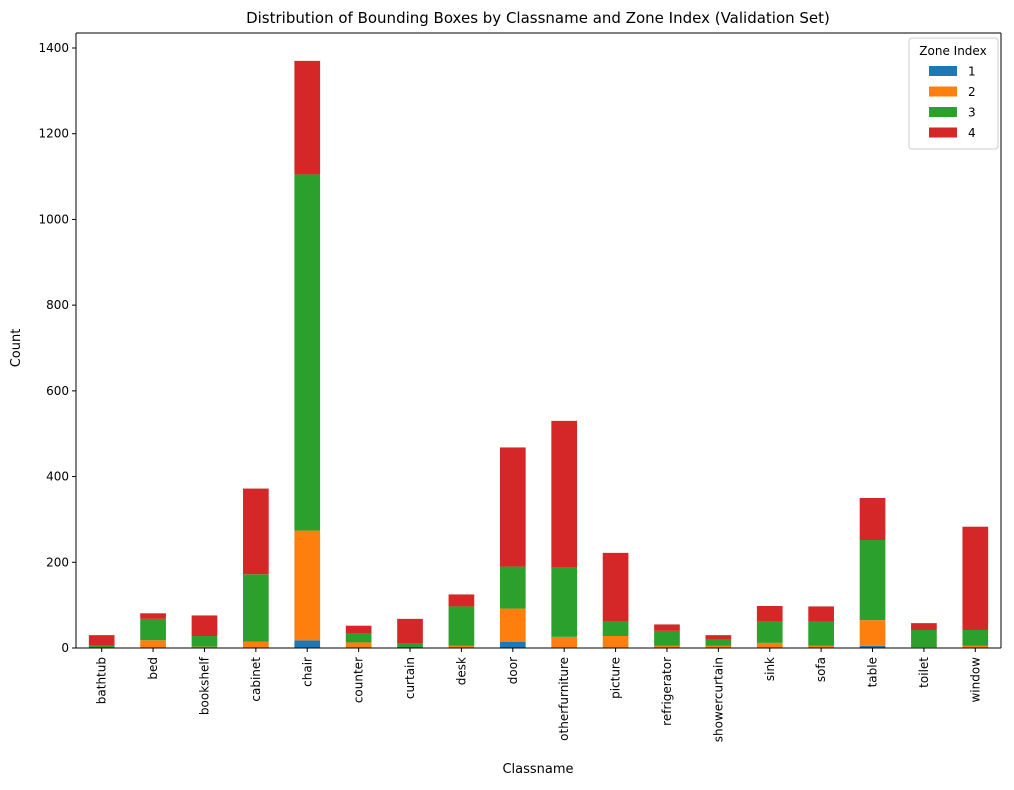 The image size is (1014, 790). Describe the element at coordinates (972, 72) in the screenshot. I see `legend-label-zone-1: 1` at that location.